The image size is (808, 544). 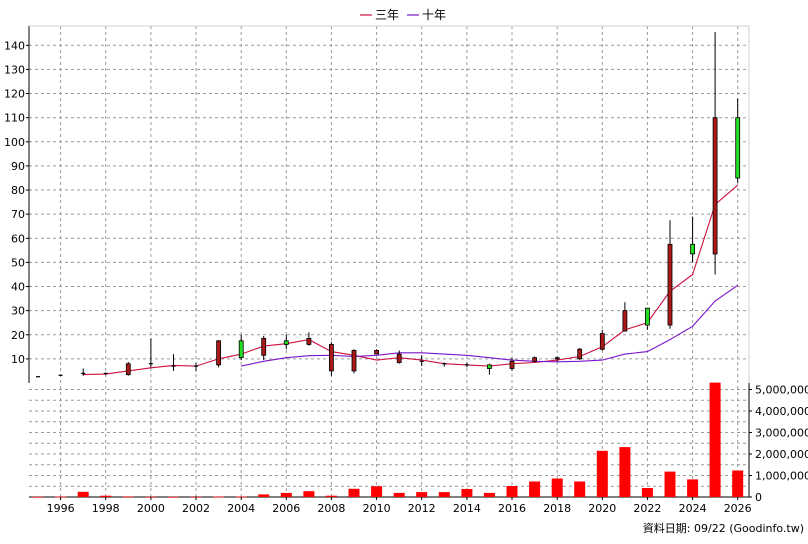 What do you see at coordinates (512, 508) in the screenshot?
I see `x-tick-label: 2016` at bounding box center [512, 508].